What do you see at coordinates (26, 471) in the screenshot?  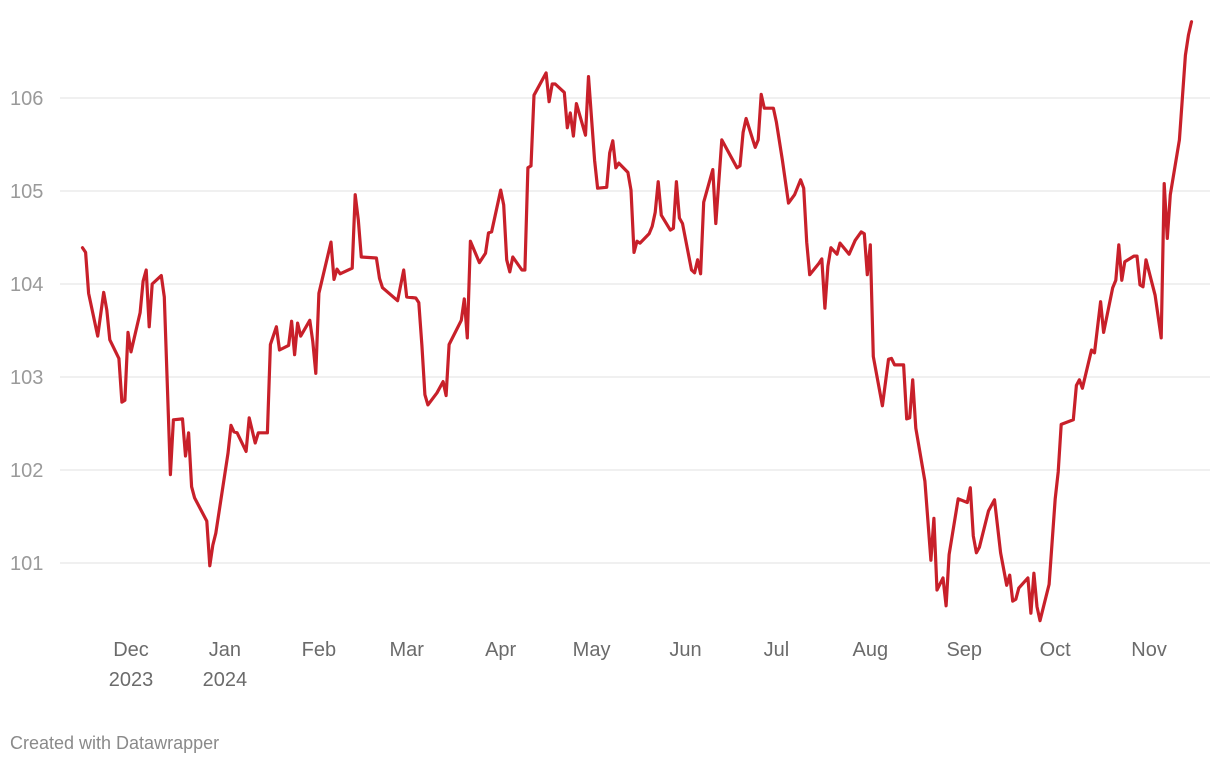 I see `y-tick-label: 102` at bounding box center [26, 471].